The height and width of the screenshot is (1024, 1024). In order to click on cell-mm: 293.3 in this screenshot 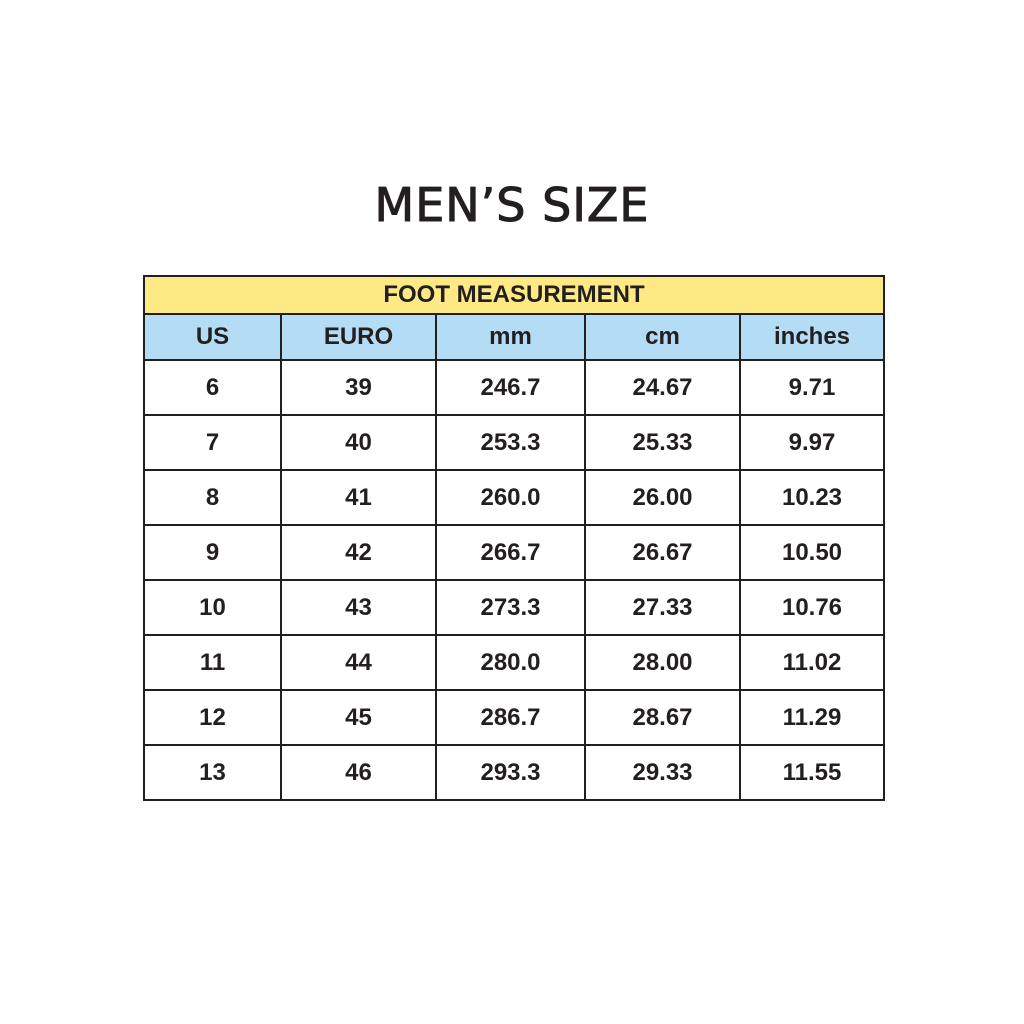, I will do `click(510, 772)`.